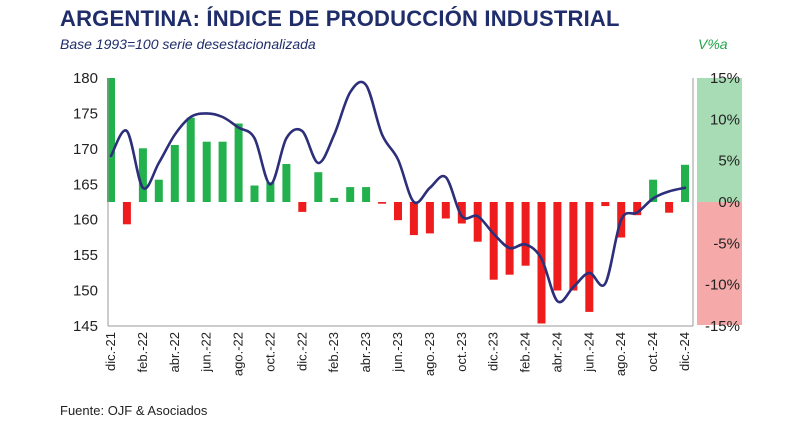  I want to click on bar-sep.-22, so click(254, 193).